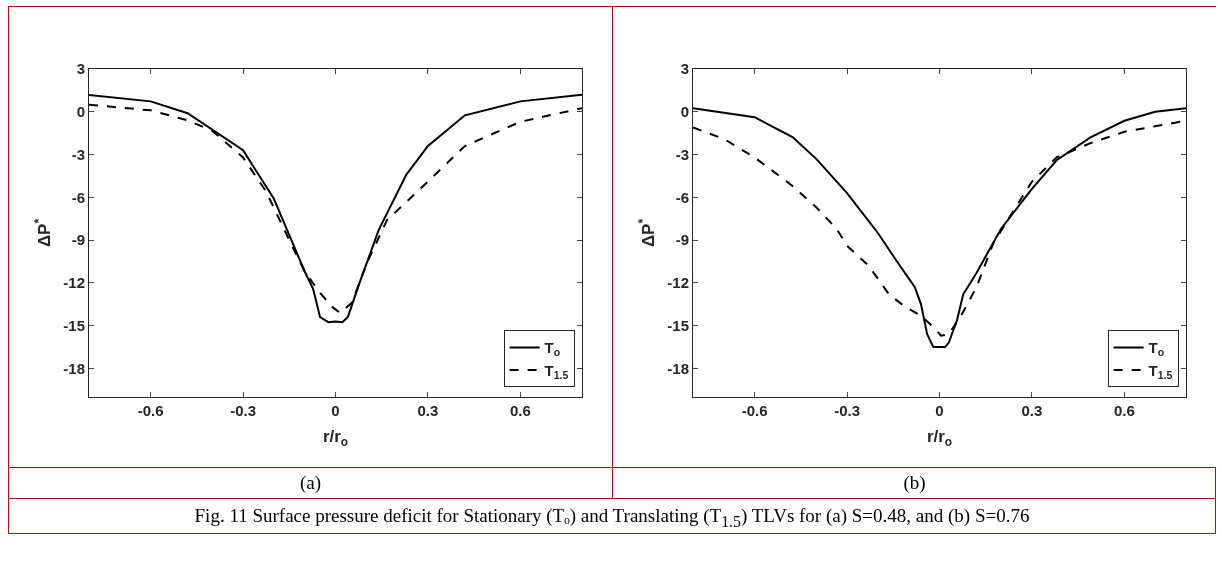  I want to click on caption: Fig. 11 Surface pressure deficit for Stationary (Tₒ) and Translating (T$_{1.5}$) TLVs for (a) S=0.48, and (b) S=0.76, so click(612, 516).